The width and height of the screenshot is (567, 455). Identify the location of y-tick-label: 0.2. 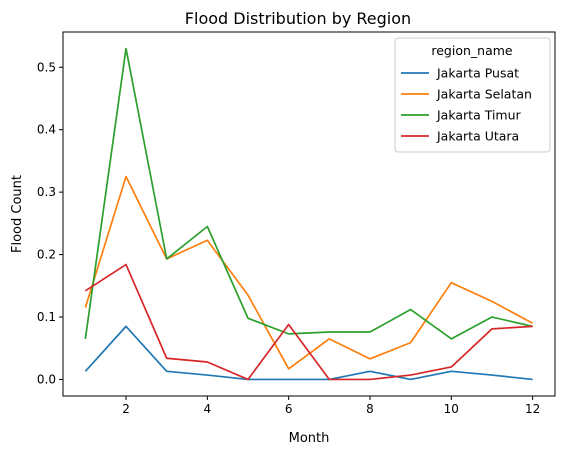
(46, 255).